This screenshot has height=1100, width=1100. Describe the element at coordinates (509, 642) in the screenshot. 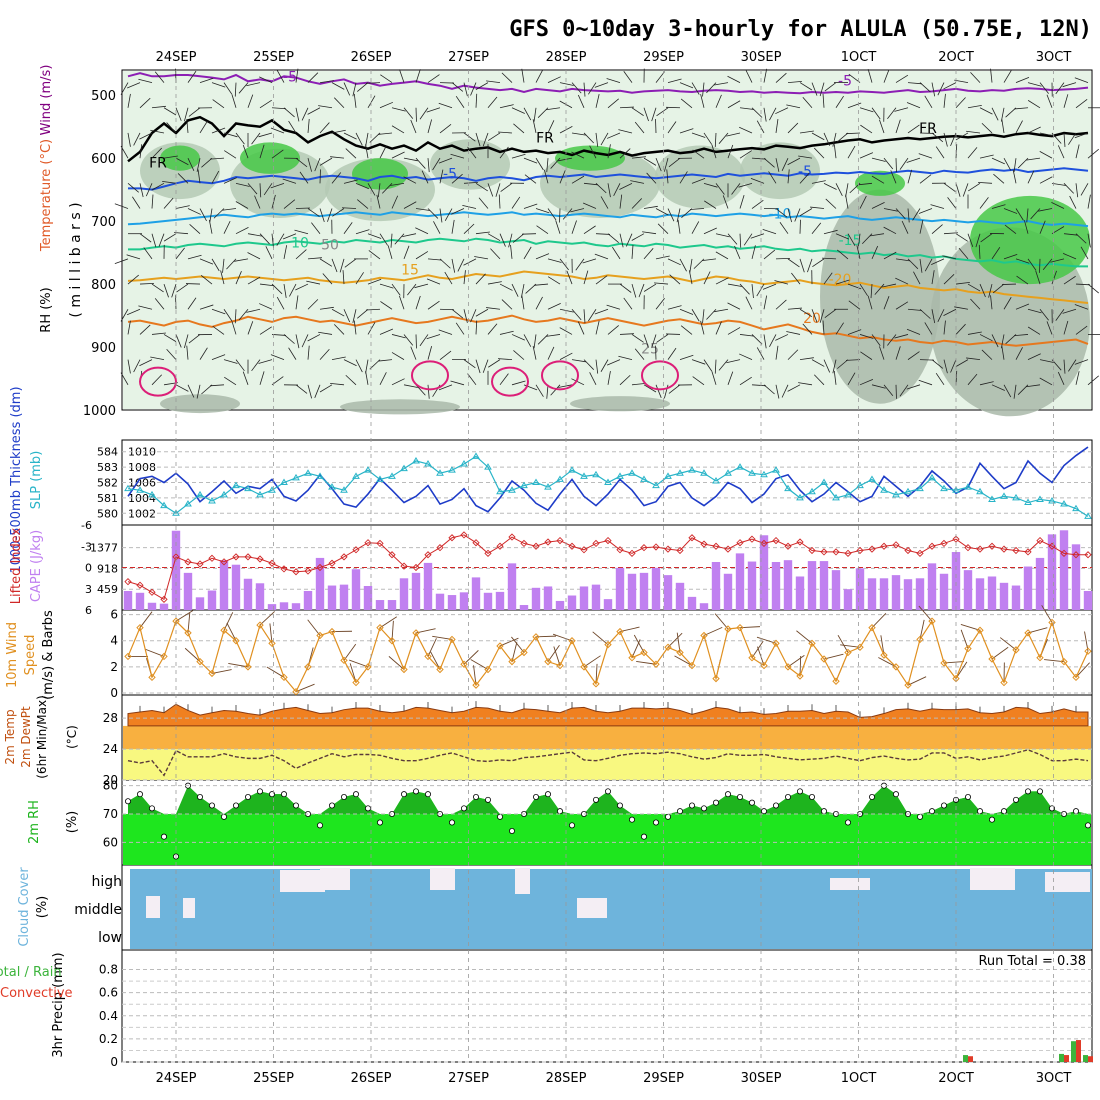

I see `wind10-barb` at that location.